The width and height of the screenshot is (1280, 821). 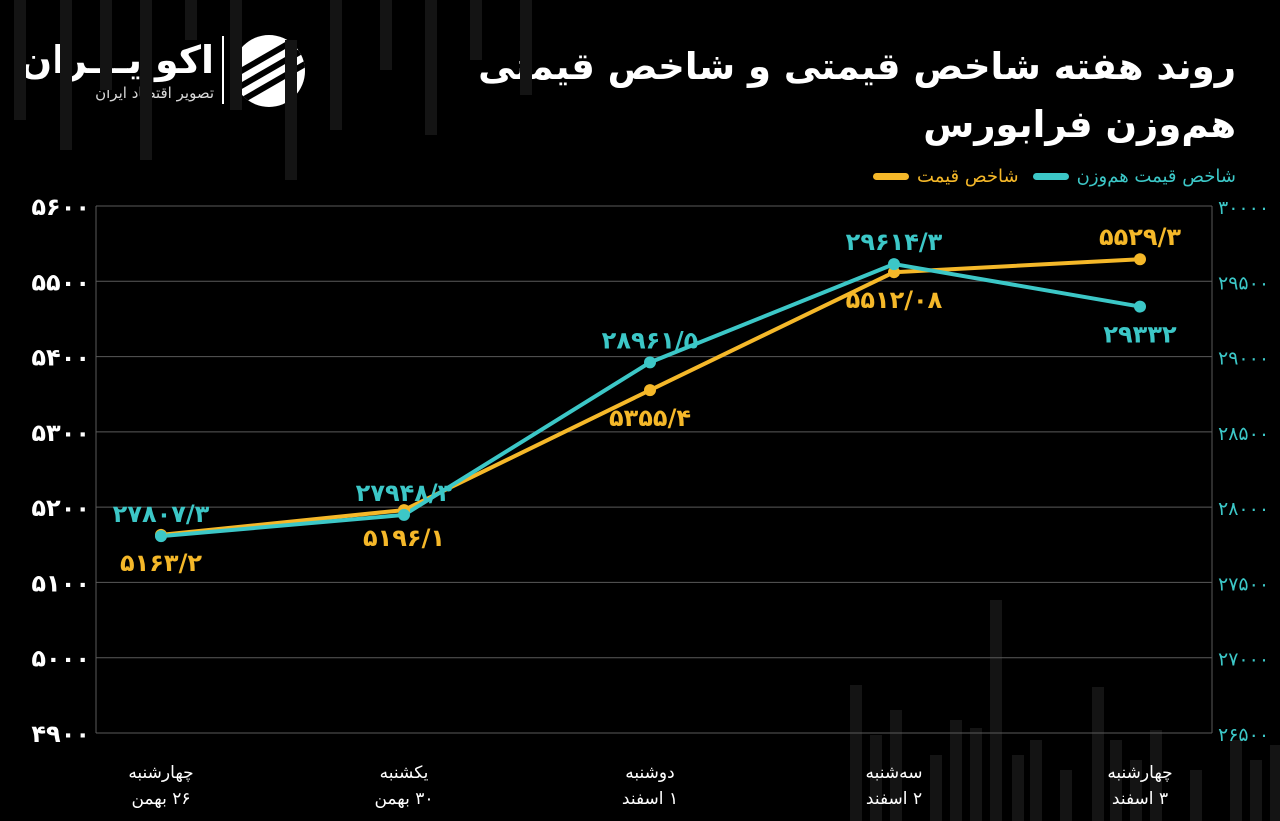 What do you see at coordinates (404, 493) in the screenshot?
I see `data-label-equal-weight-index: ۲۷۹۴۸/۳` at bounding box center [404, 493].